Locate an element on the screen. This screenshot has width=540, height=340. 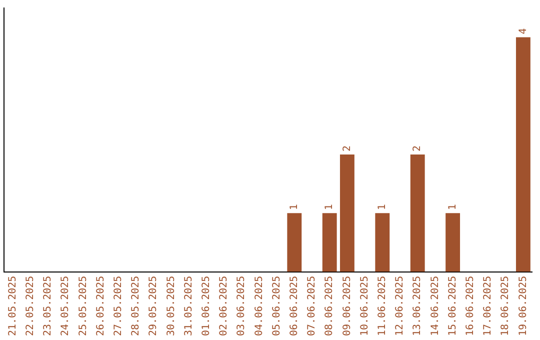
x-tick-label: 01.06.2025 is located at coordinates (206, 306).